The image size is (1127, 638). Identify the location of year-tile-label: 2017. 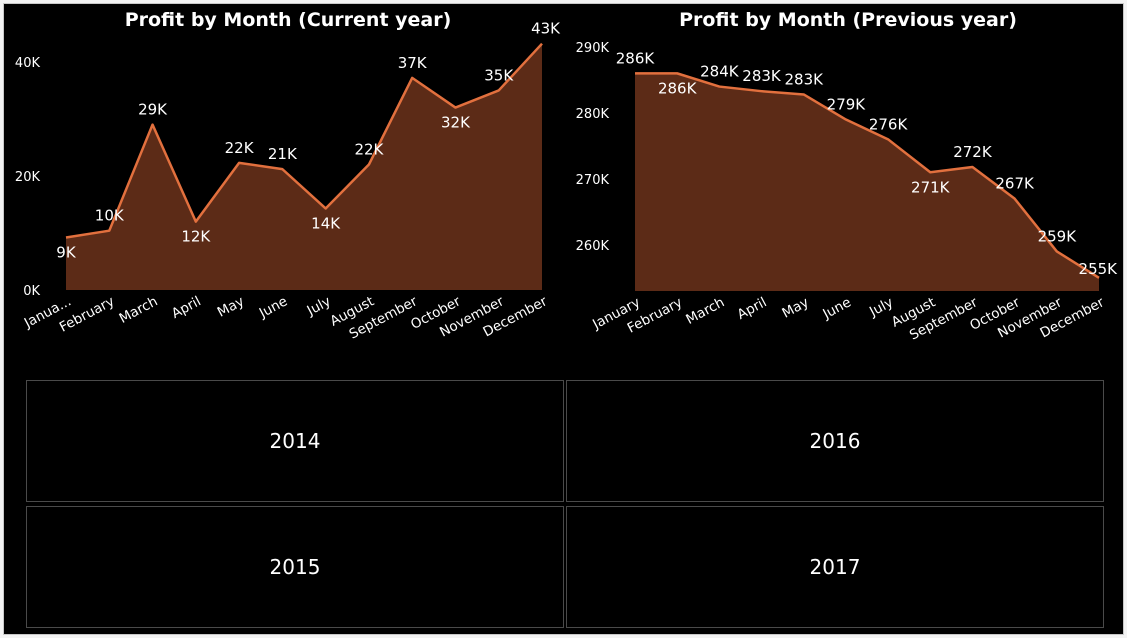
(835, 567).